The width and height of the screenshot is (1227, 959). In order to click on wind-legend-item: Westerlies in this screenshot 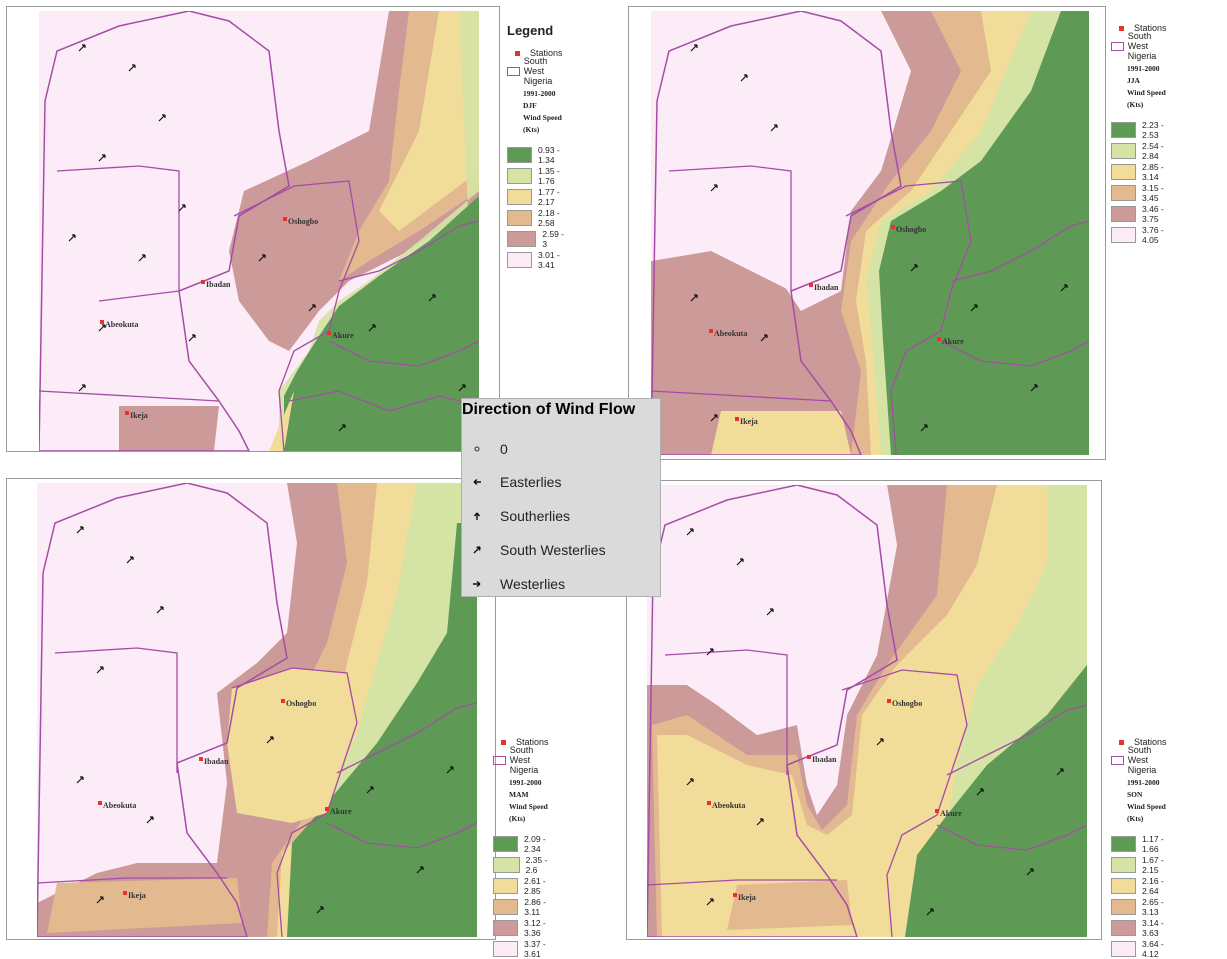, I will do `click(518, 584)`.